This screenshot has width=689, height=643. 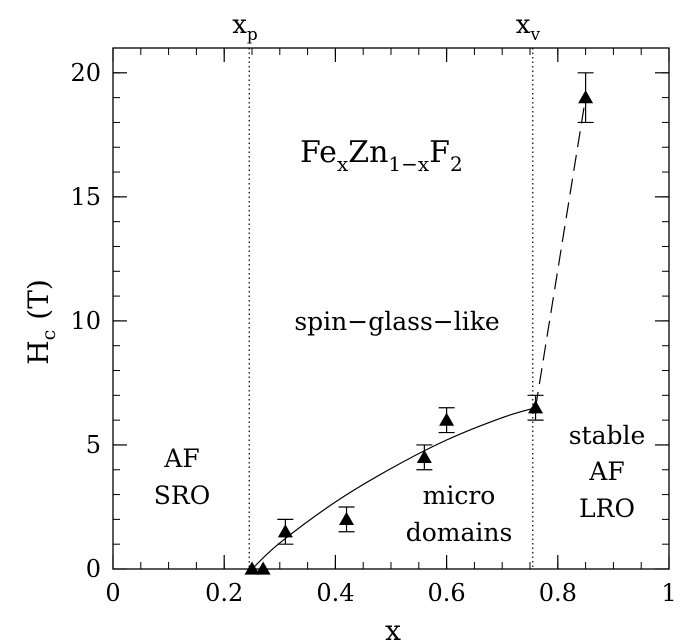 I want to click on y-tick-label: 15, so click(x=85, y=197).